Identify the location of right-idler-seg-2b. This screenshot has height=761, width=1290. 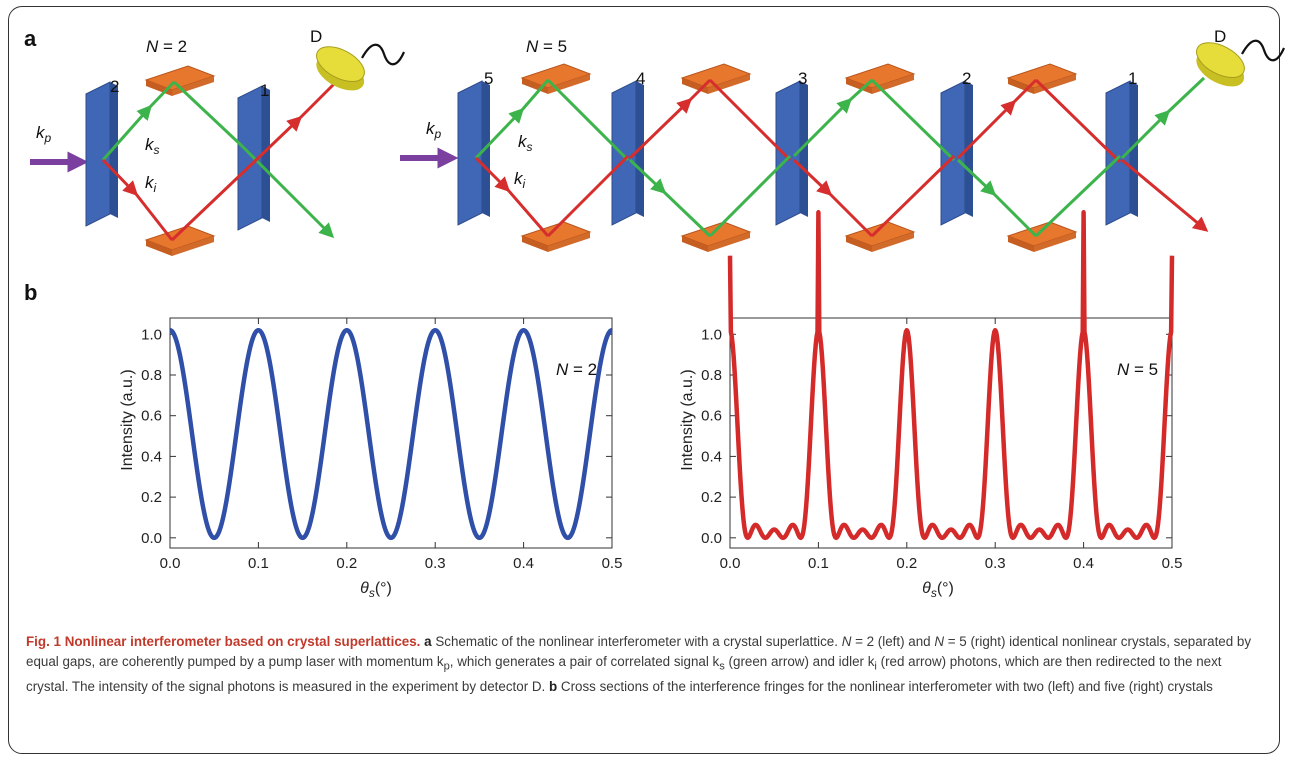
(750, 120).